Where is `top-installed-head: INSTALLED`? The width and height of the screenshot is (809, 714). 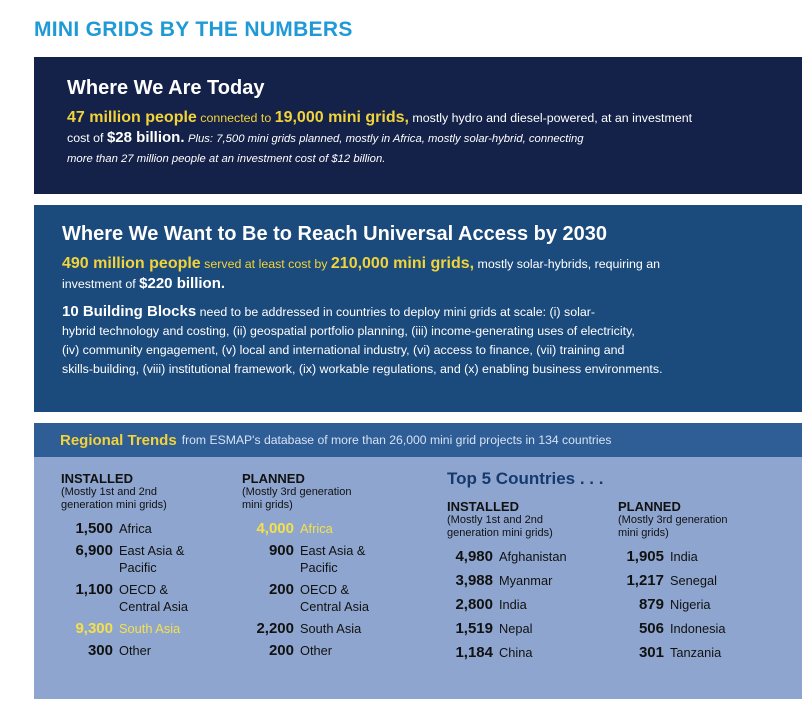
top-installed-head: INSTALLED is located at coordinates (483, 506).